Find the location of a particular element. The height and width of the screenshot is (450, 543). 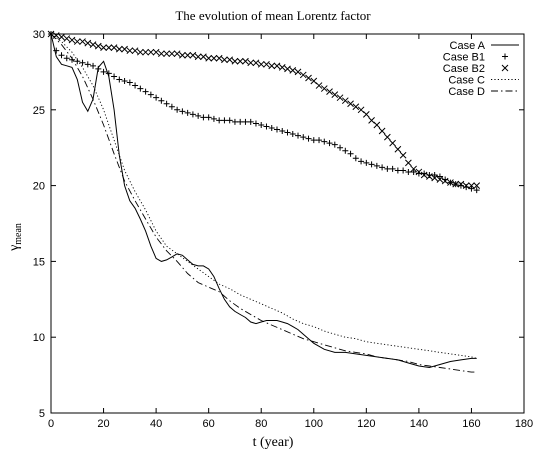

x-tick-label: 0 is located at coordinates (51, 424).